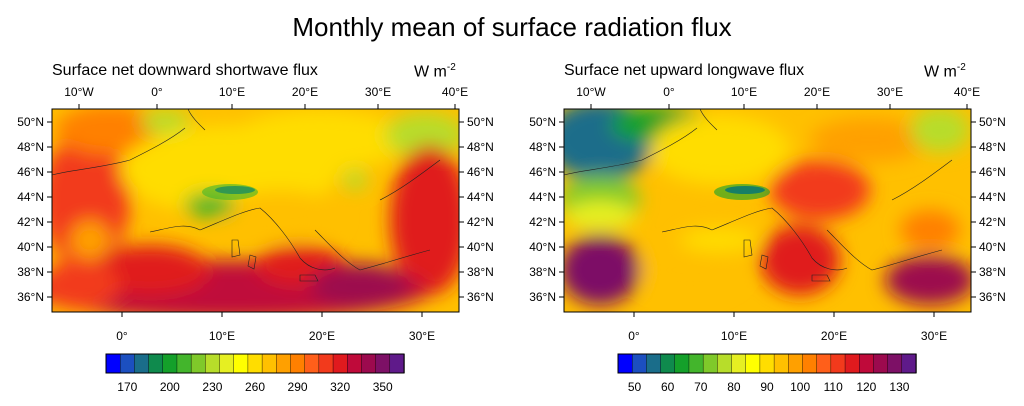  I want to click on bottom-tick-label-right: 10°E, so click(734, 336).